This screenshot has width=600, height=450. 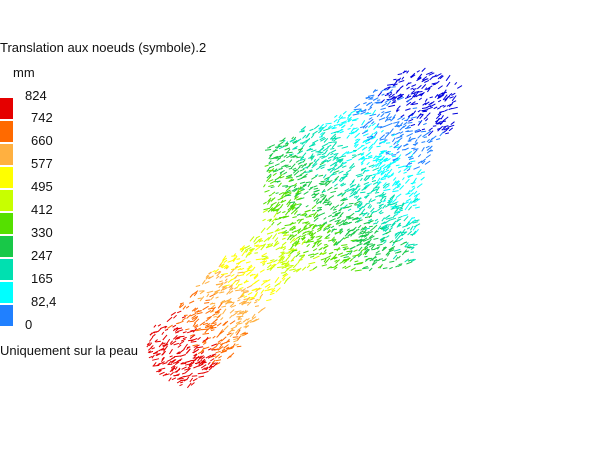 What do you see at coordinates (24, 72) in the screenshot?
I see `legend-unit: mm` at bounding box center [24, 72].